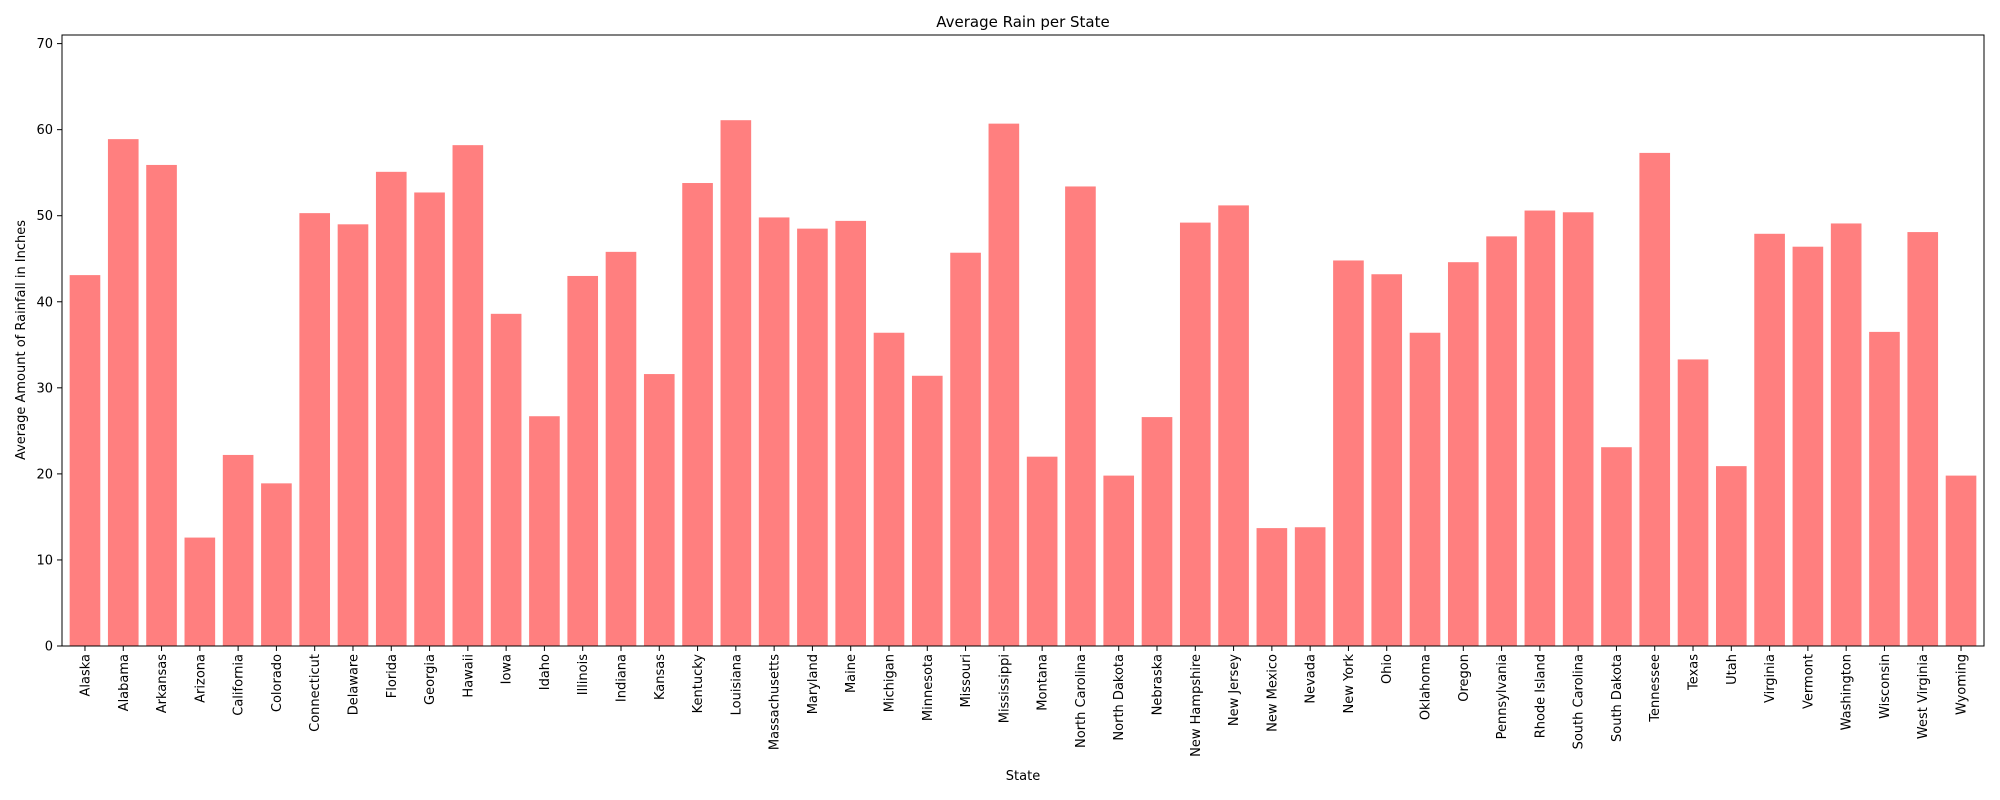 This screenshot has width=2000, height=800. I want to click on bar-idaho, so click(544, 531).